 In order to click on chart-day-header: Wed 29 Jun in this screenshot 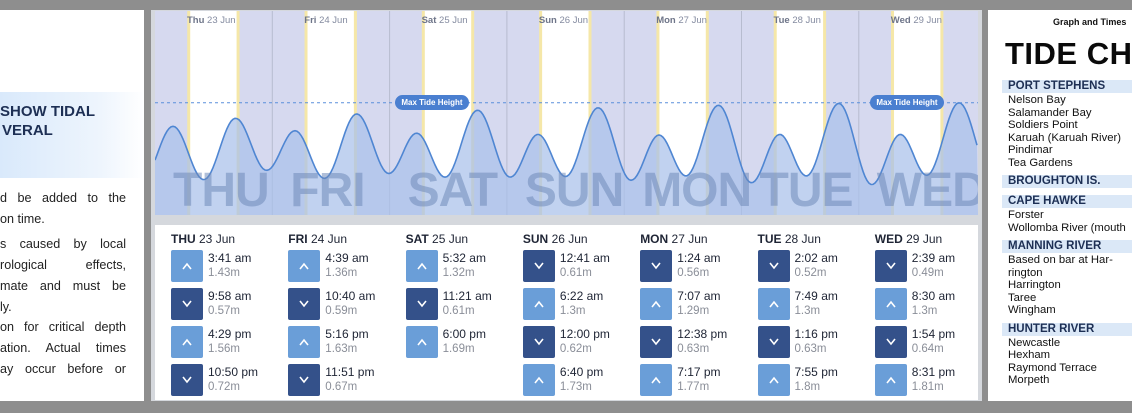, I will do `click(916, 20)`.